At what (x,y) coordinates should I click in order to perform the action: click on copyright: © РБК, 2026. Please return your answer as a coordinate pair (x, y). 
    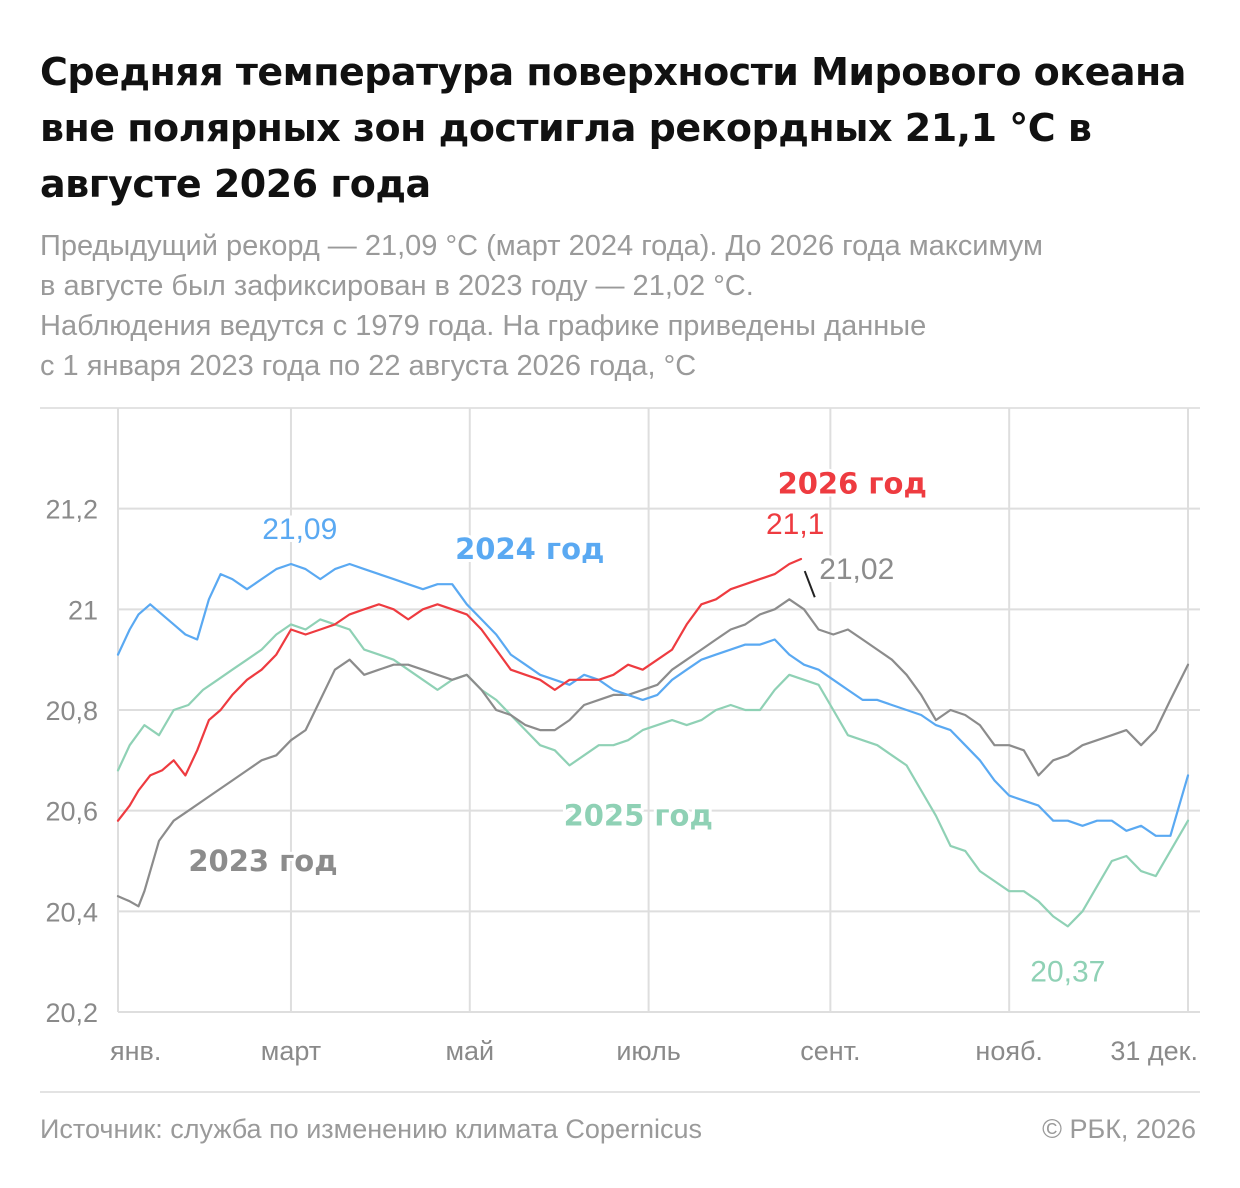
    Looking at the image, I should click on (1119, 1129).